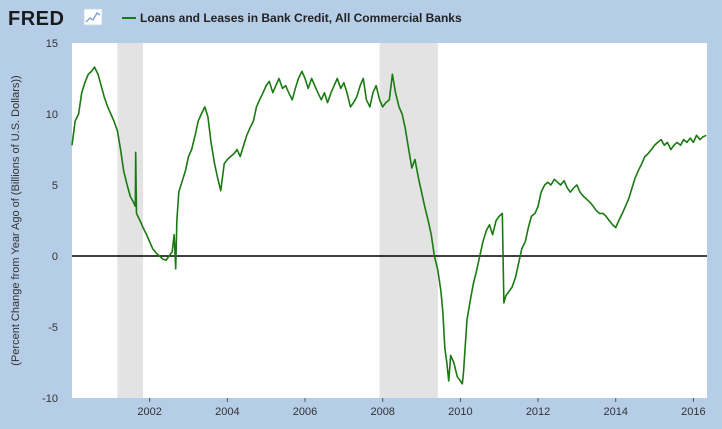  Describe the element at coordinates (93, 17) in the screenshot. I see `fred-logo-graph-icon` at that location.